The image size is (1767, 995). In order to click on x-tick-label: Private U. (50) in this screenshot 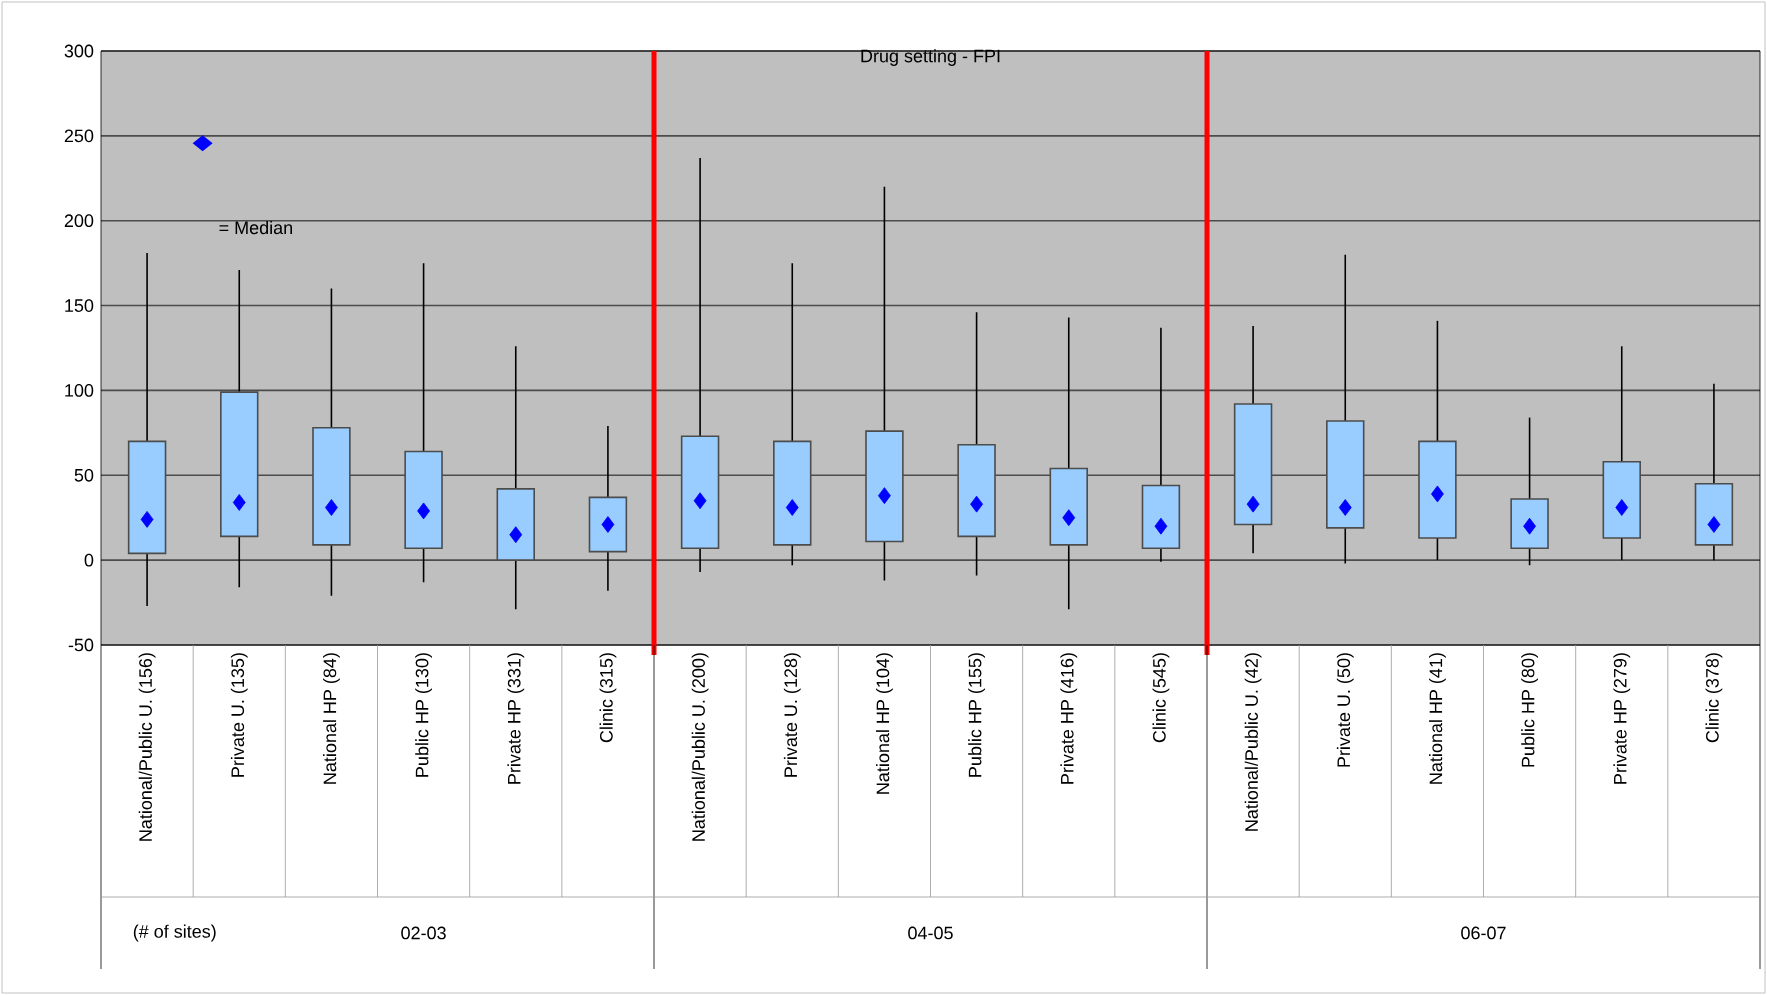, I will do `click(1345, 710)`.